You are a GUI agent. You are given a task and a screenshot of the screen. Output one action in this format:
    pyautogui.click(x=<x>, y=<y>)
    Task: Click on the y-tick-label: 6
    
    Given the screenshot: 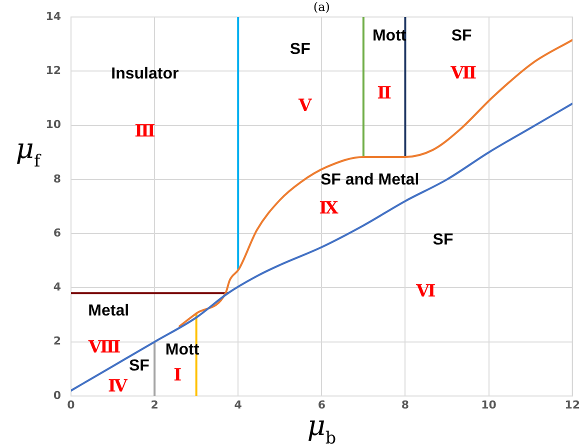 What is the action you would take?
    pyautogui.click(x=57, y=233)
    